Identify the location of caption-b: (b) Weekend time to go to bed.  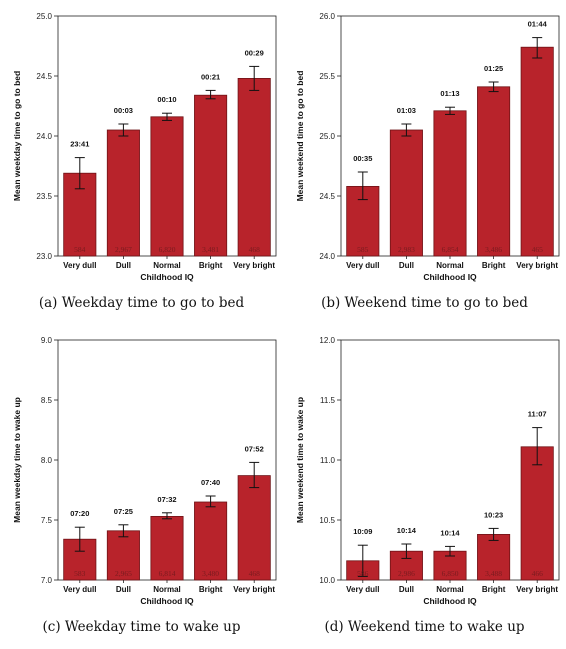
(424, 303).